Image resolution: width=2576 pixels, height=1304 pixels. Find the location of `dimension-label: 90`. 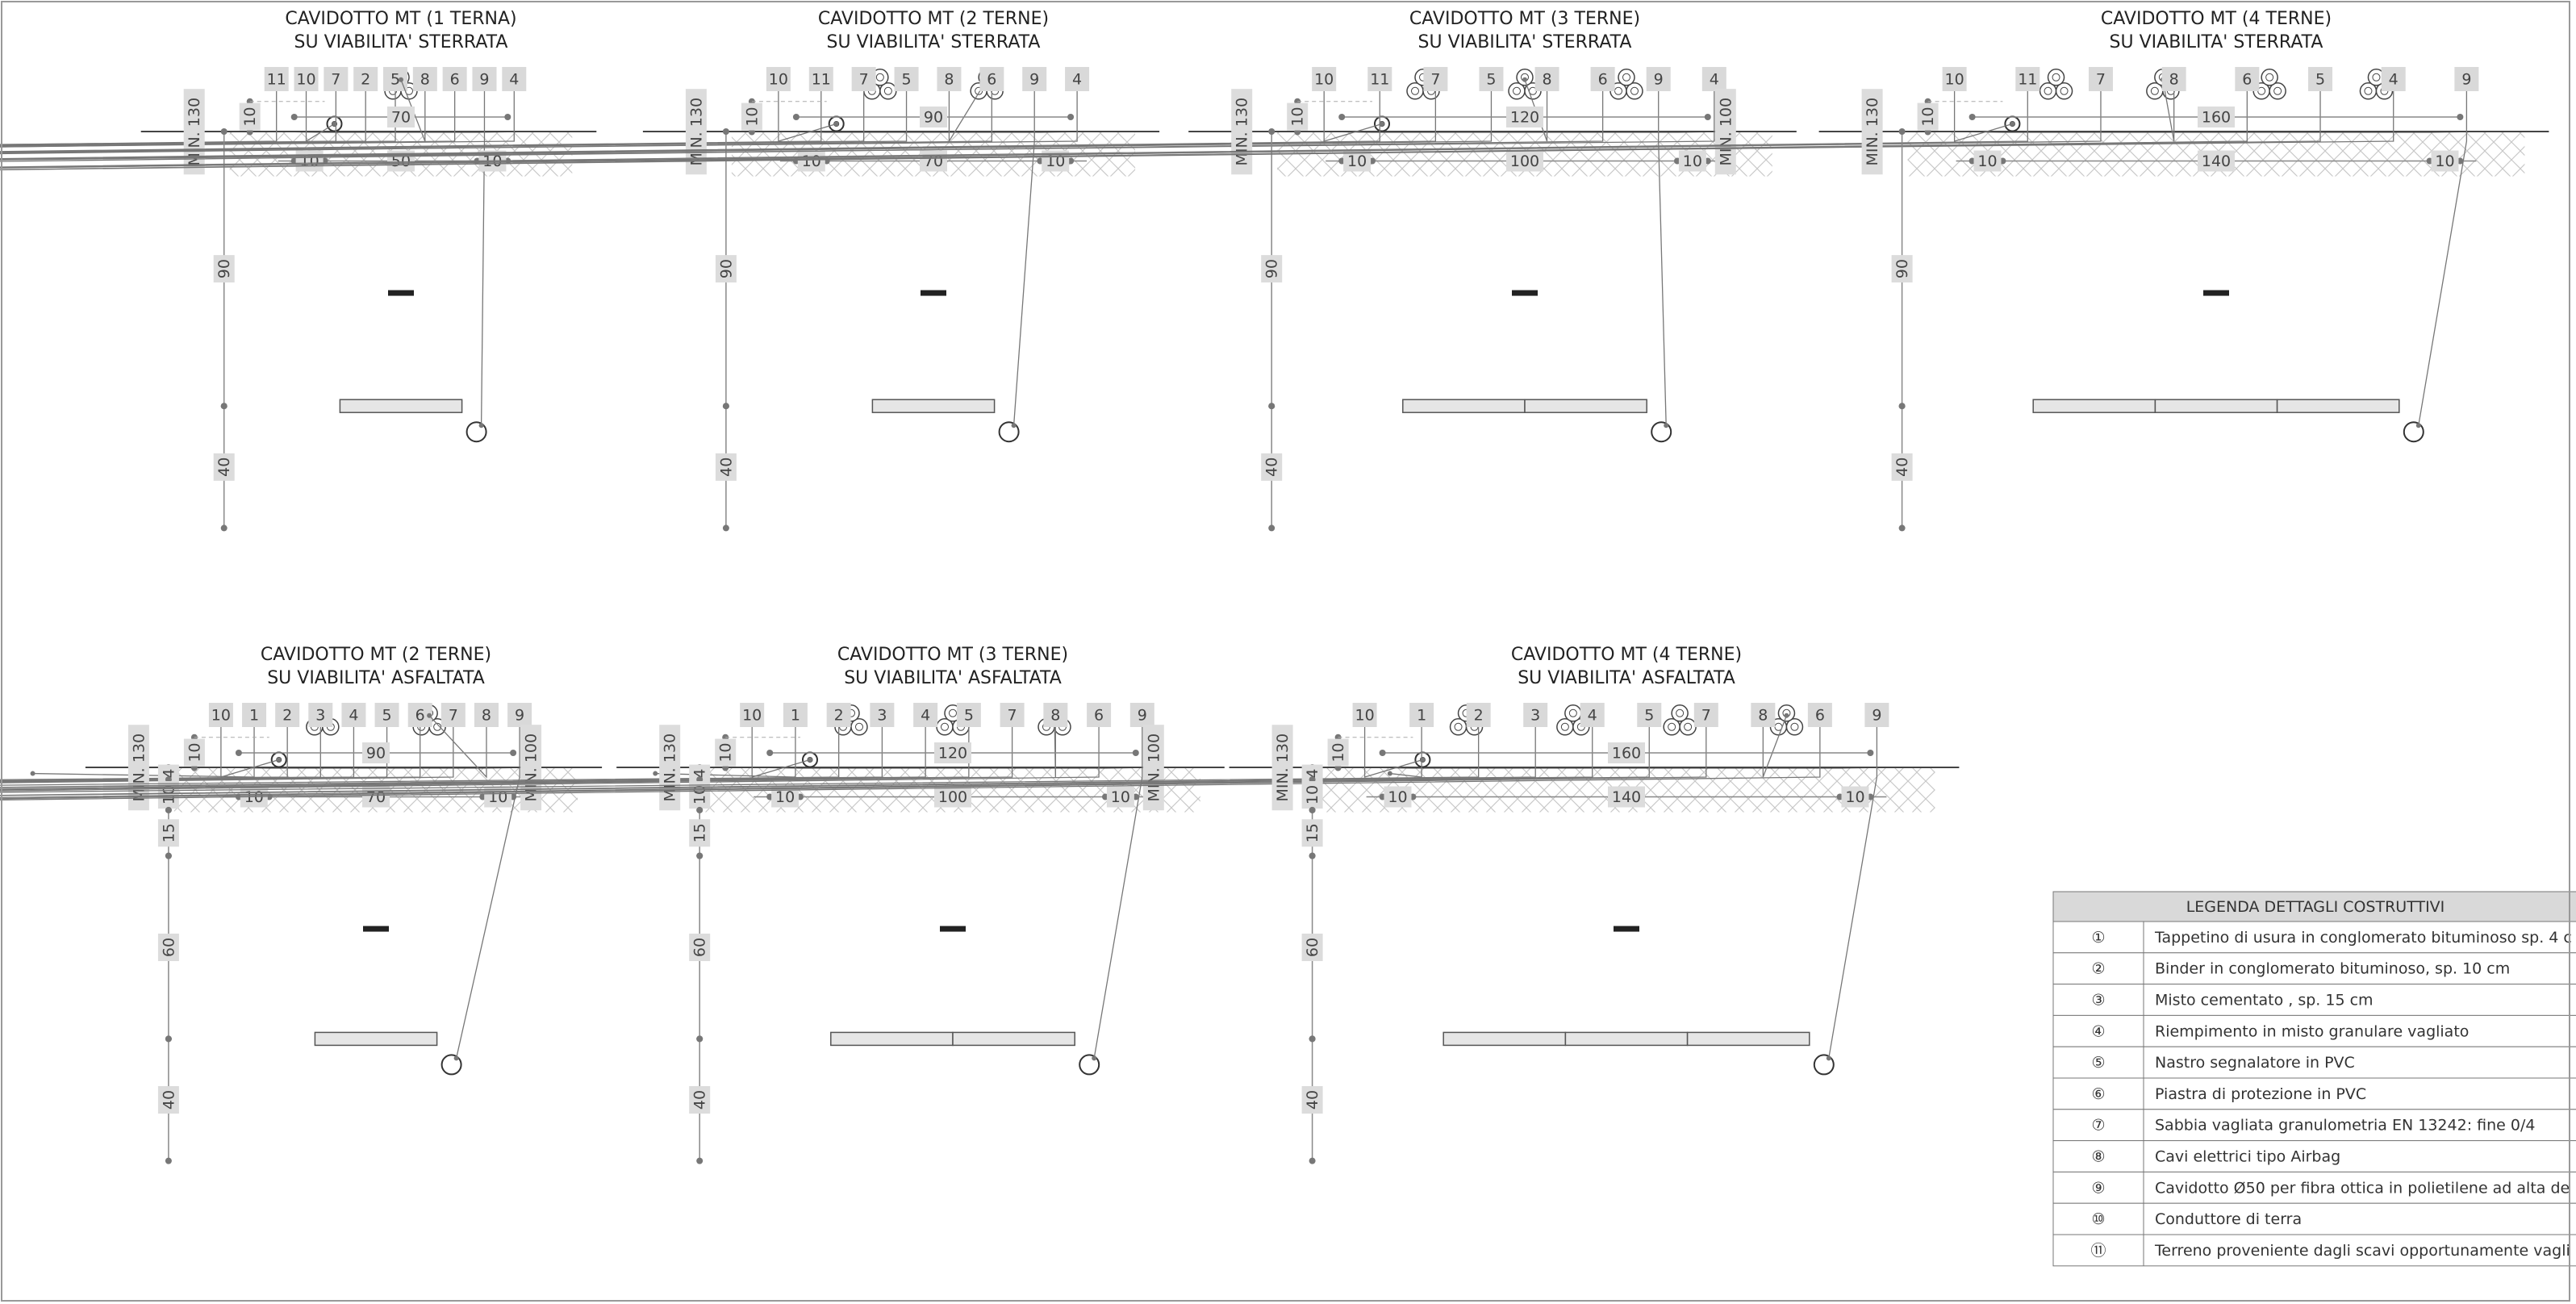

dimension-label: 90 is located at coordinates (1902, 269).